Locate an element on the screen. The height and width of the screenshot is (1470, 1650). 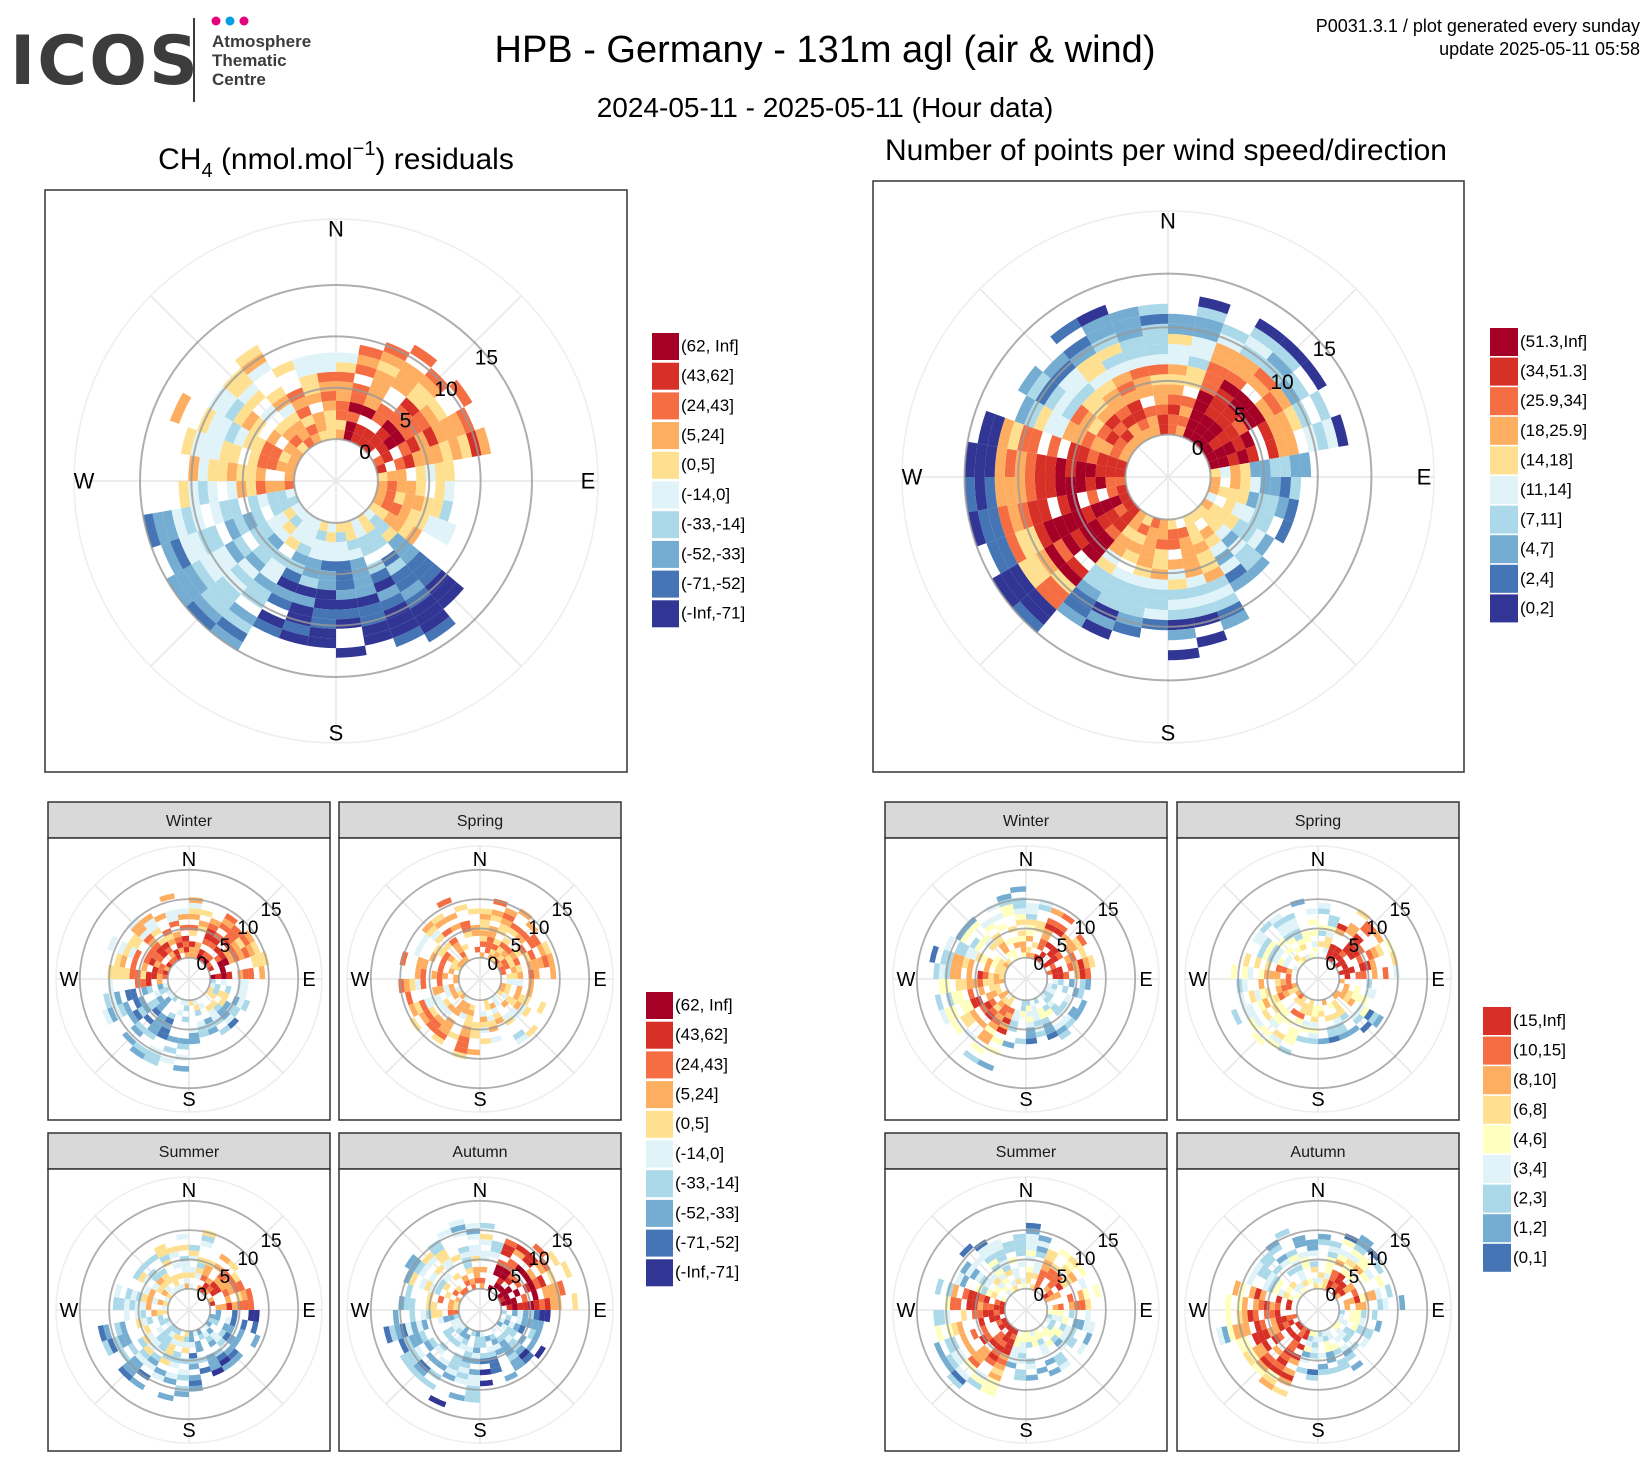
facet-strip is located at coordinates (1318, 820).